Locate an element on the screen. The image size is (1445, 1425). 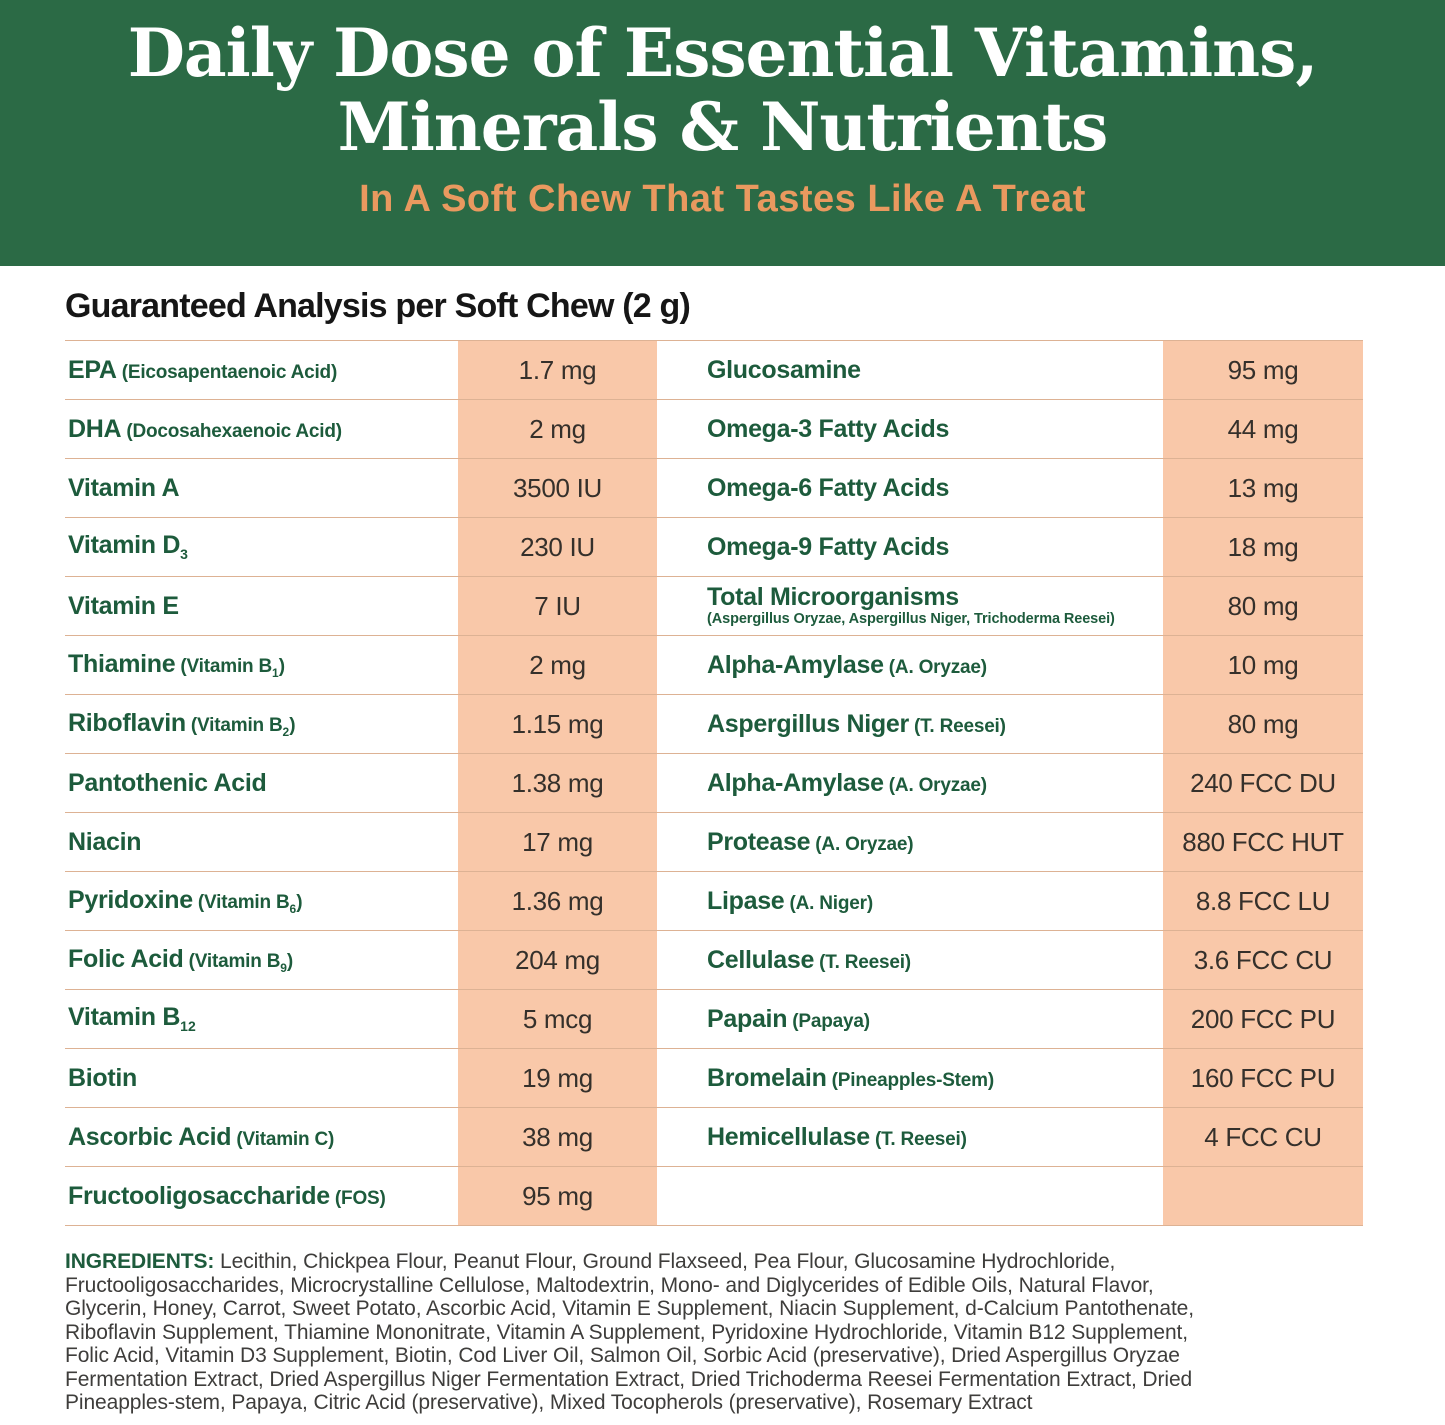
nutrient-label: Omega-6 Fatty Acids is located at coordinates (910, 488).